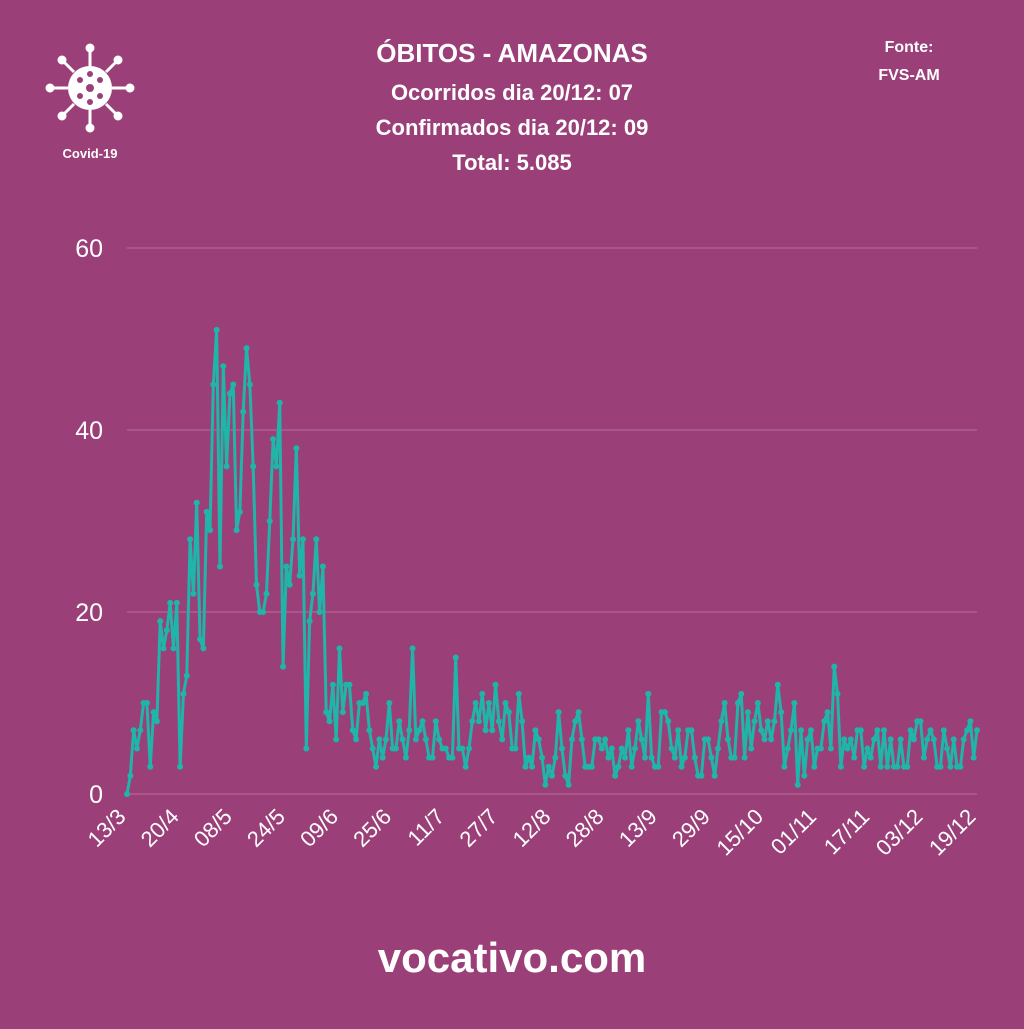 This screenshot has height=1029, width=1024. Describe the element at coordinates (89, 249) in the screenshot. I see `y-tick-label: 60` at that location.